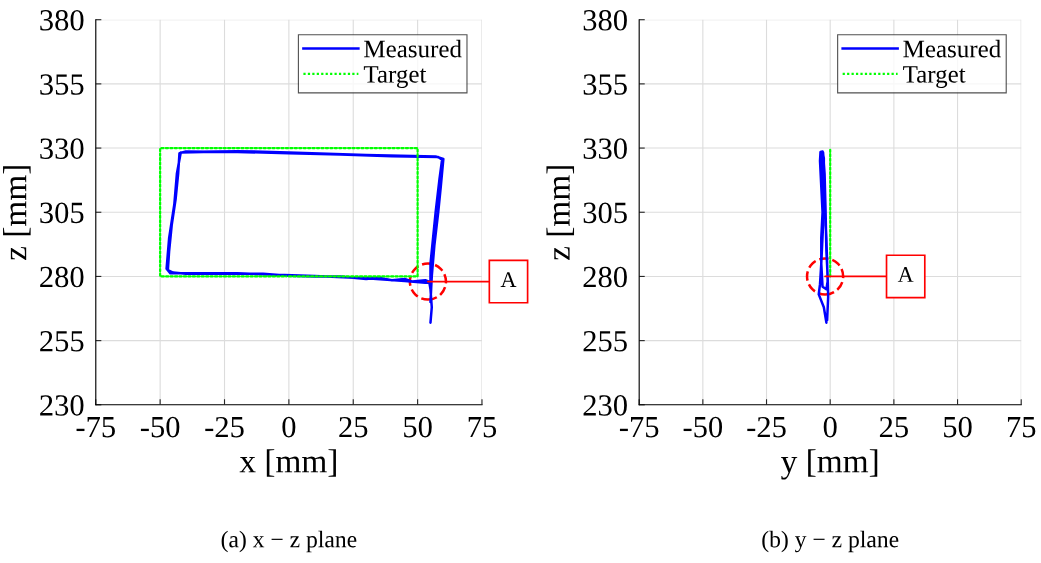 The image size is (1041, 563). I want to click on text: (a) x − z plane, so click(289, 541).